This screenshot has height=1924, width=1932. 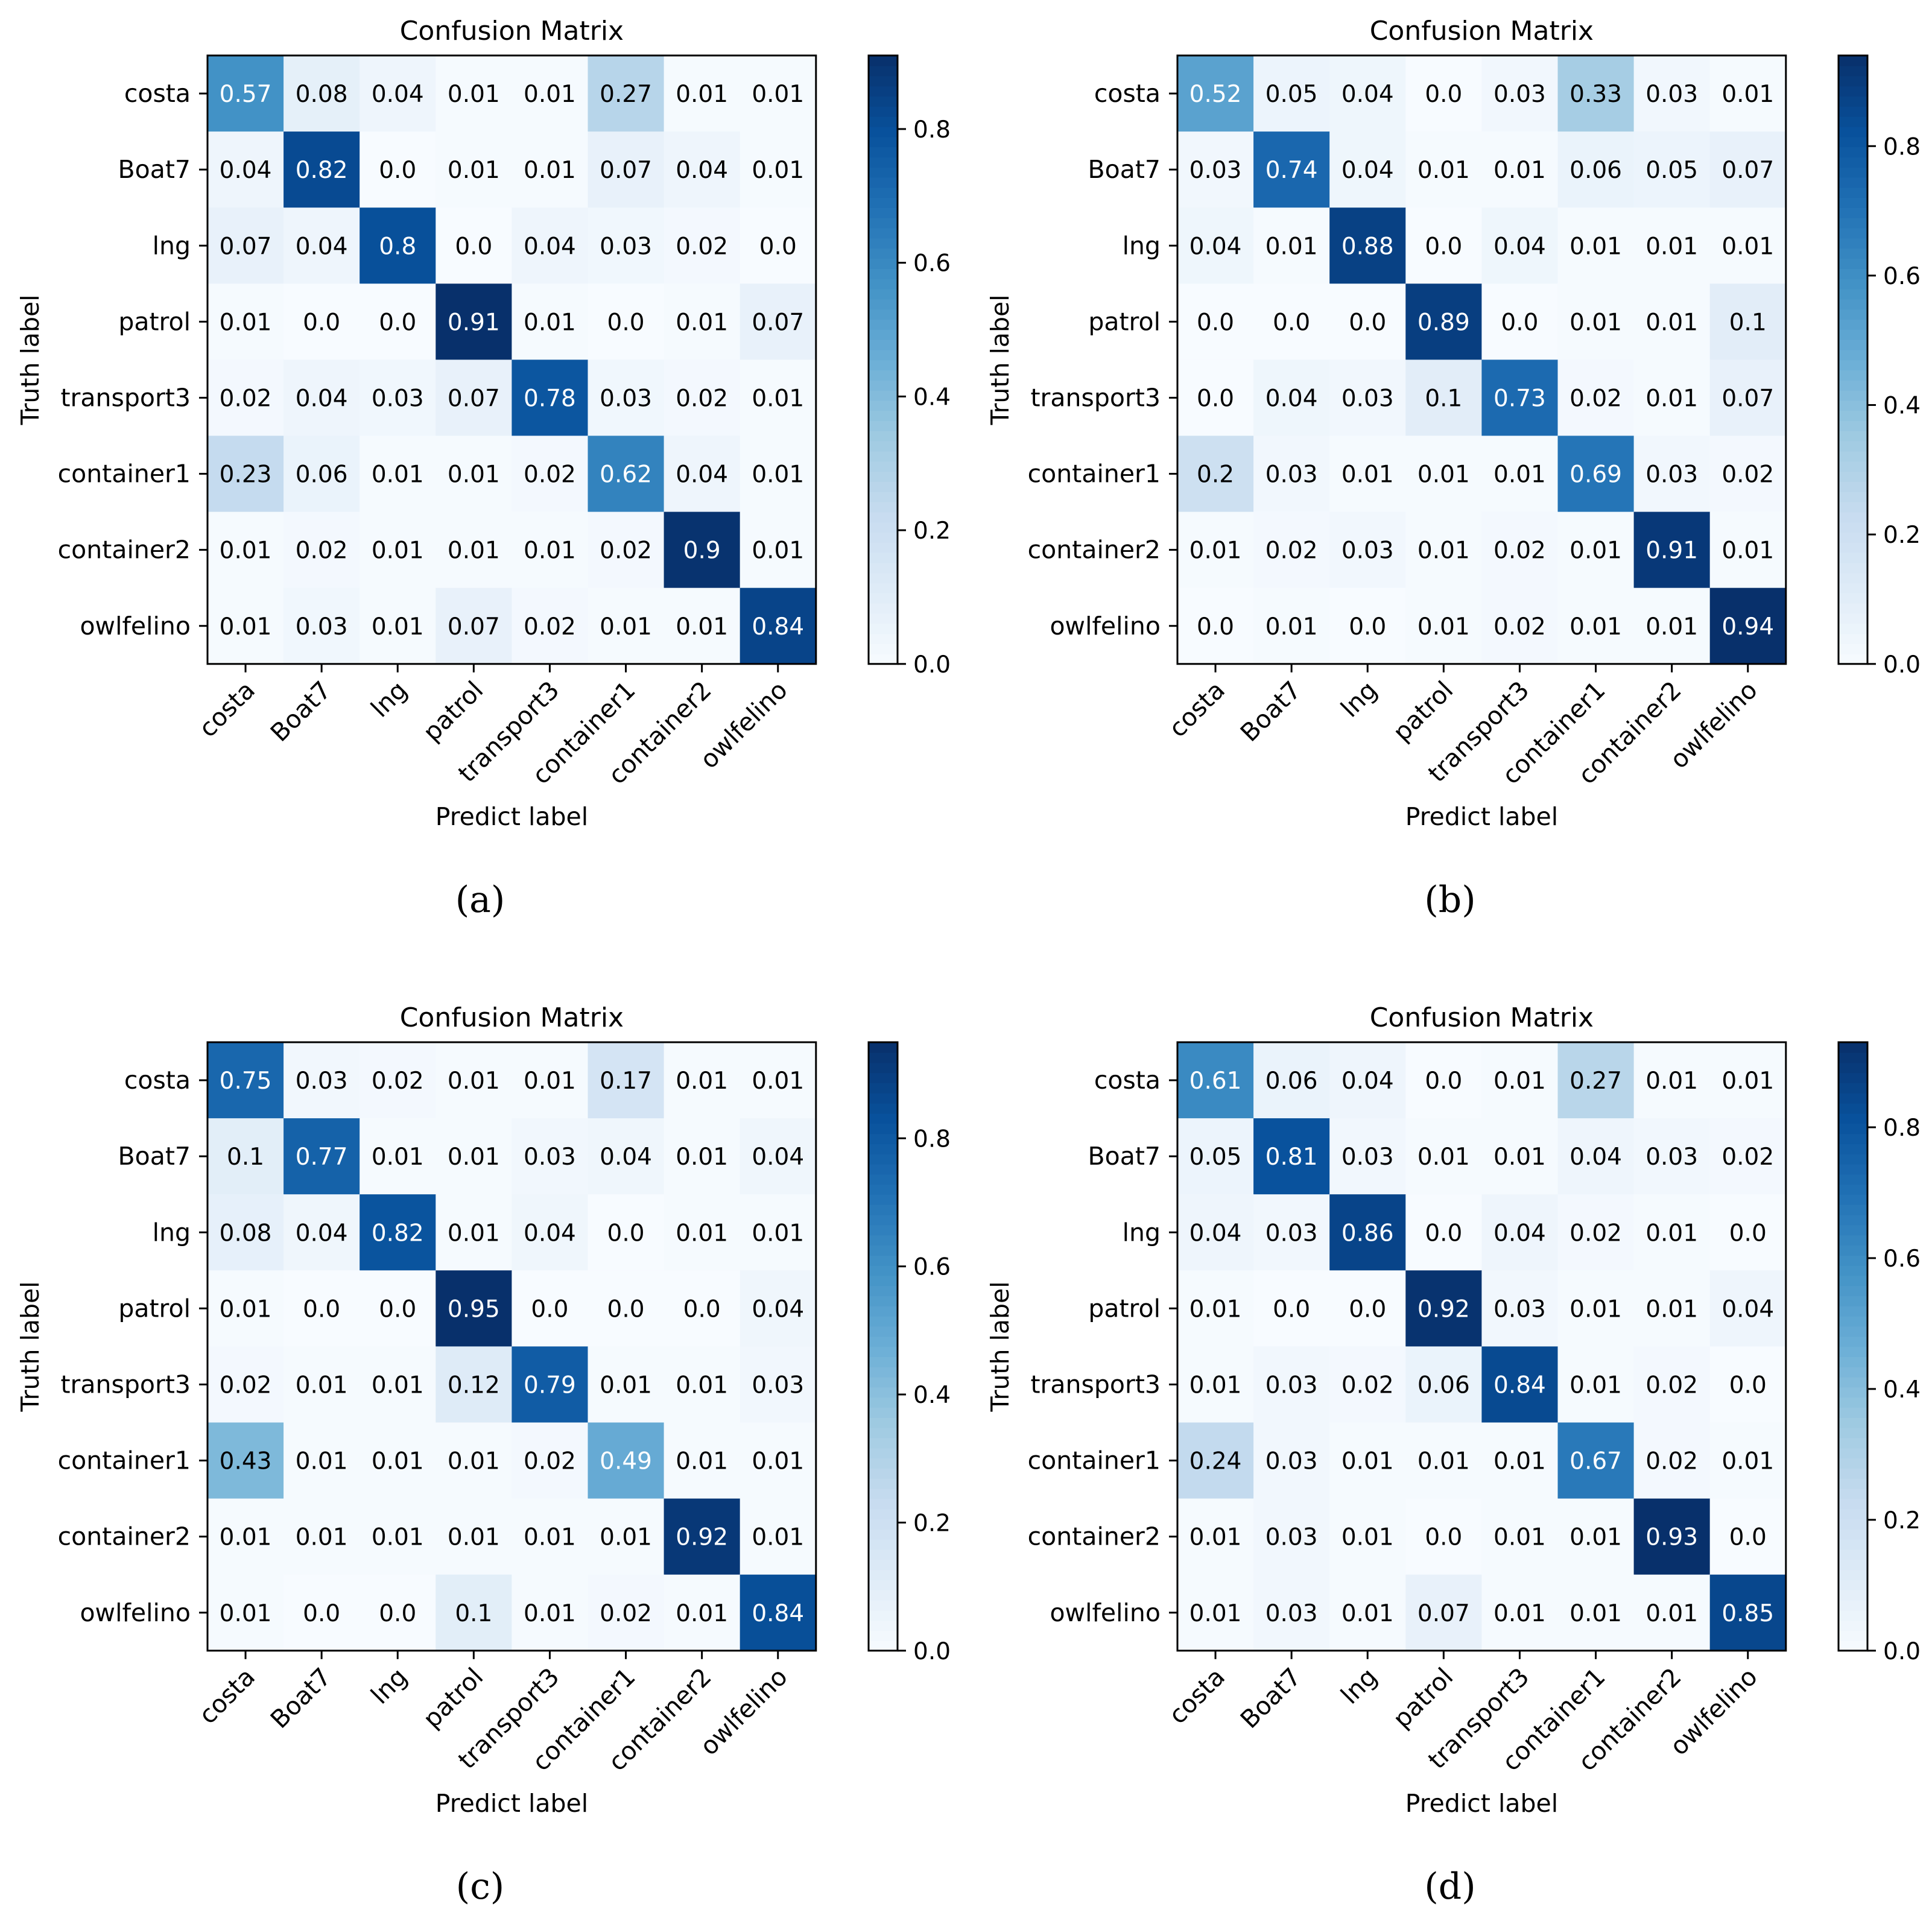 What do you see at coordinates (397, 246) in the screenshot?
I see `cell-value-label: 0.8` at bounding box center [397, 246].